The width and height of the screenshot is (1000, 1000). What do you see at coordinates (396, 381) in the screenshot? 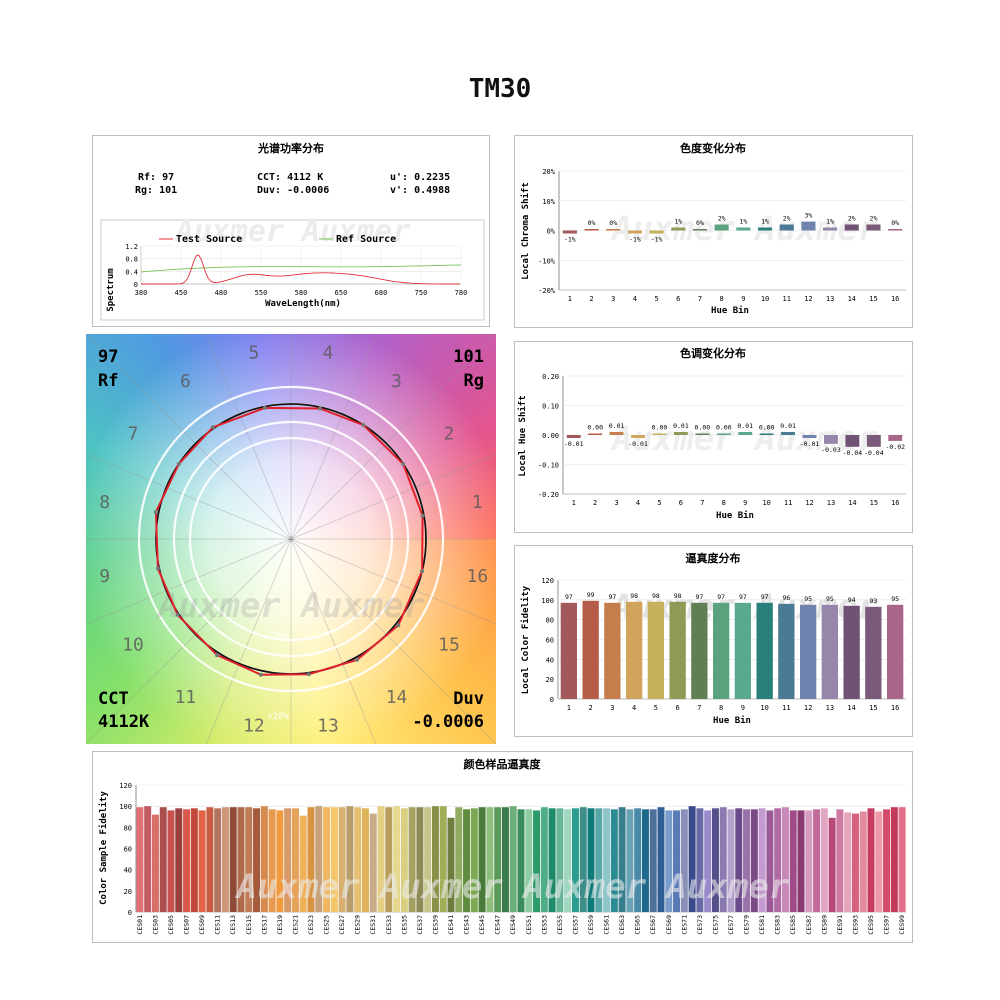
I see `vector-bin-label: 3` at bounding box center [396, 381].